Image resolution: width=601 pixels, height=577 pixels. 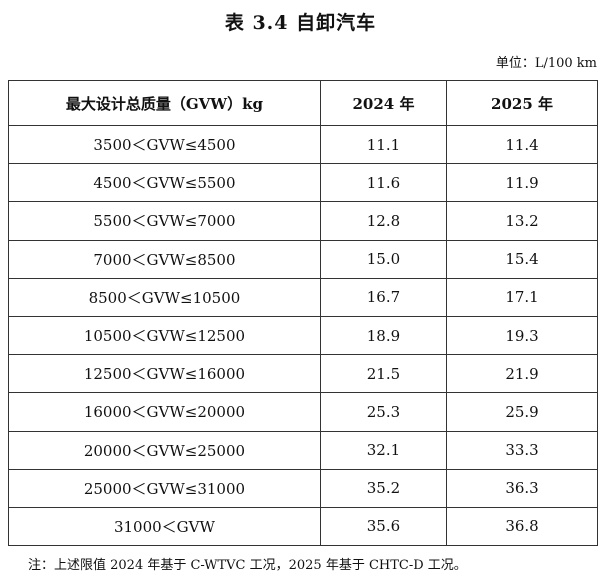 What do you see at coordinates (383, 297) in the screenshot?
I see `table-cell: 16.7` at bounding box center [383, 297].